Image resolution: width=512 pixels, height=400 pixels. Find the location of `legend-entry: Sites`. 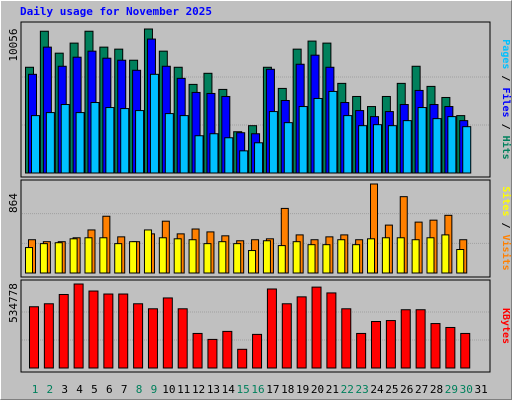

legend-entry: Sites is located at coordinates (506, 201).